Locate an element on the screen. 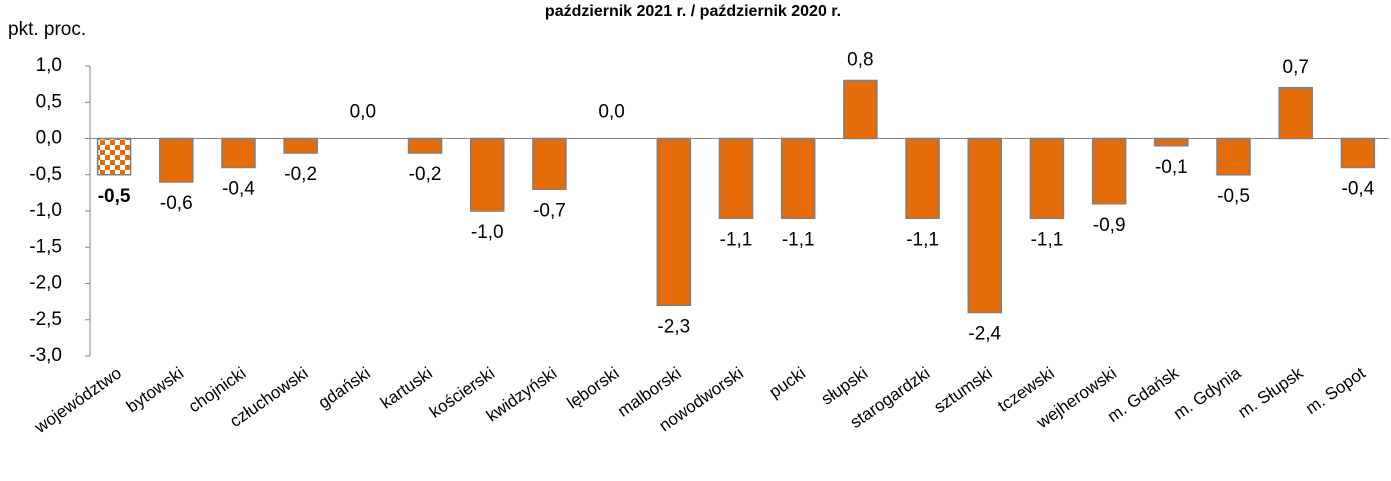 The height and width of the screenshot is (481, 1391). y-tick-label: 0,5 is located at coordinates (49, 101).